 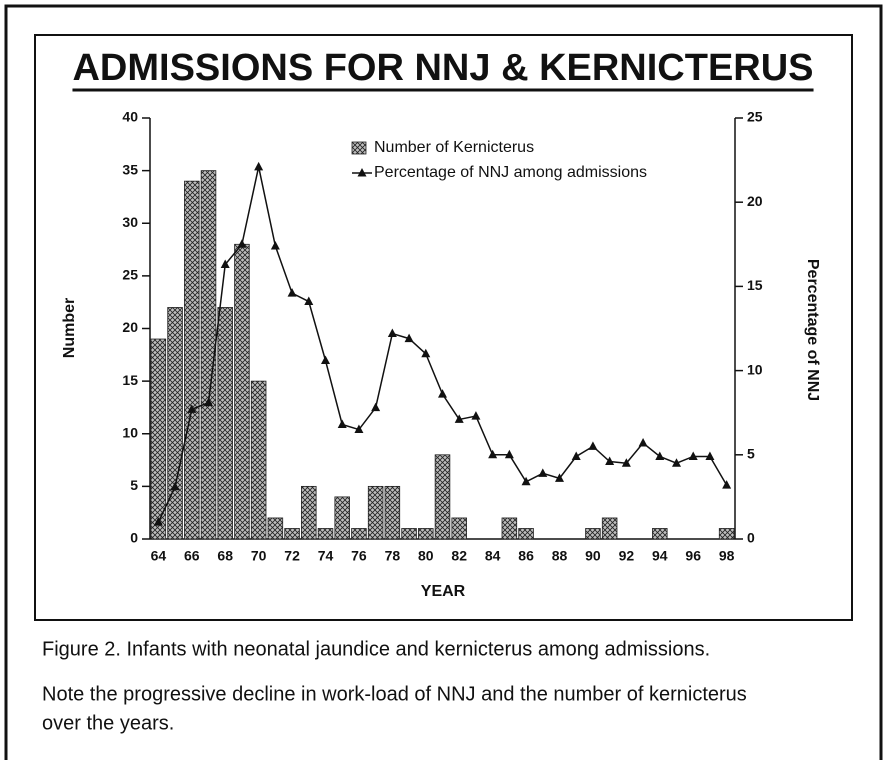 What do you see at coordinates (130, 169) in the screenshot?
I see `y-tick-label: 35` at bounding box center [130, 169].